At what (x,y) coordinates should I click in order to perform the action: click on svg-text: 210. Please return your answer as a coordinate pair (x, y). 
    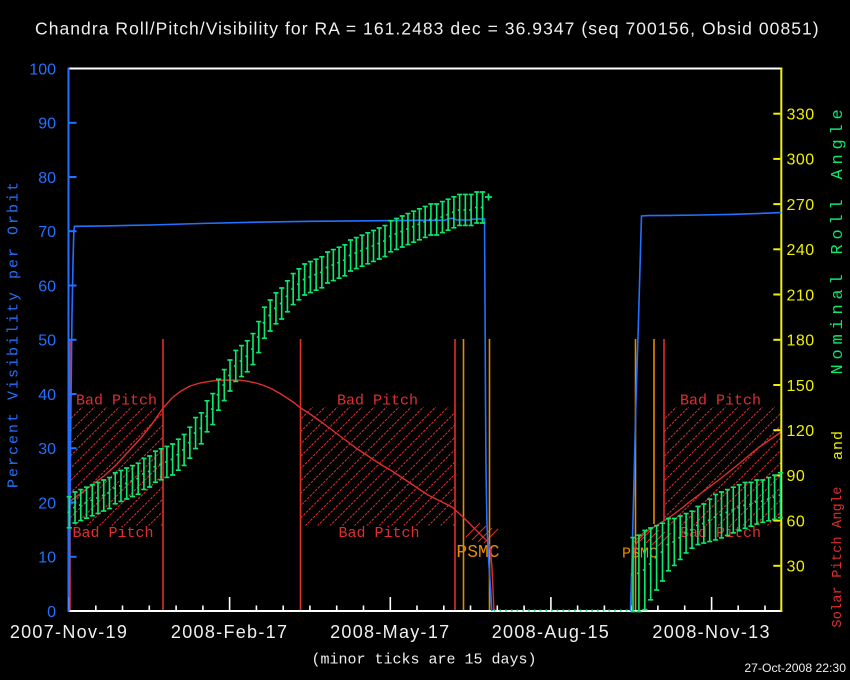
    Looking at the image, I should click on (801, 295).